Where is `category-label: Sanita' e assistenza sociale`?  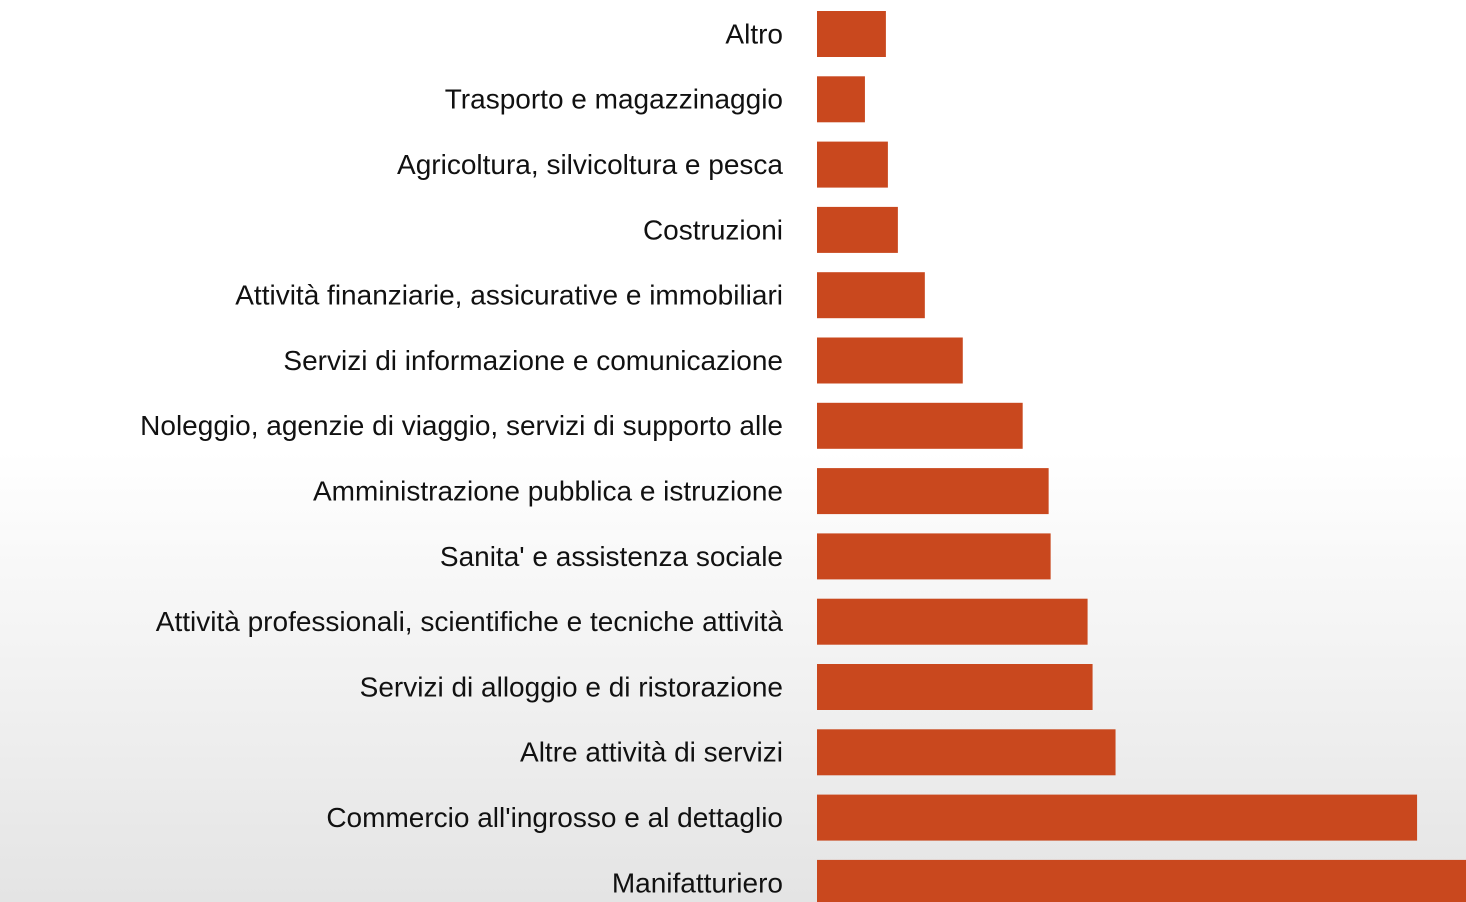
category-label: Sanita' e assistenza sociale is located at coordinates (611, 556).